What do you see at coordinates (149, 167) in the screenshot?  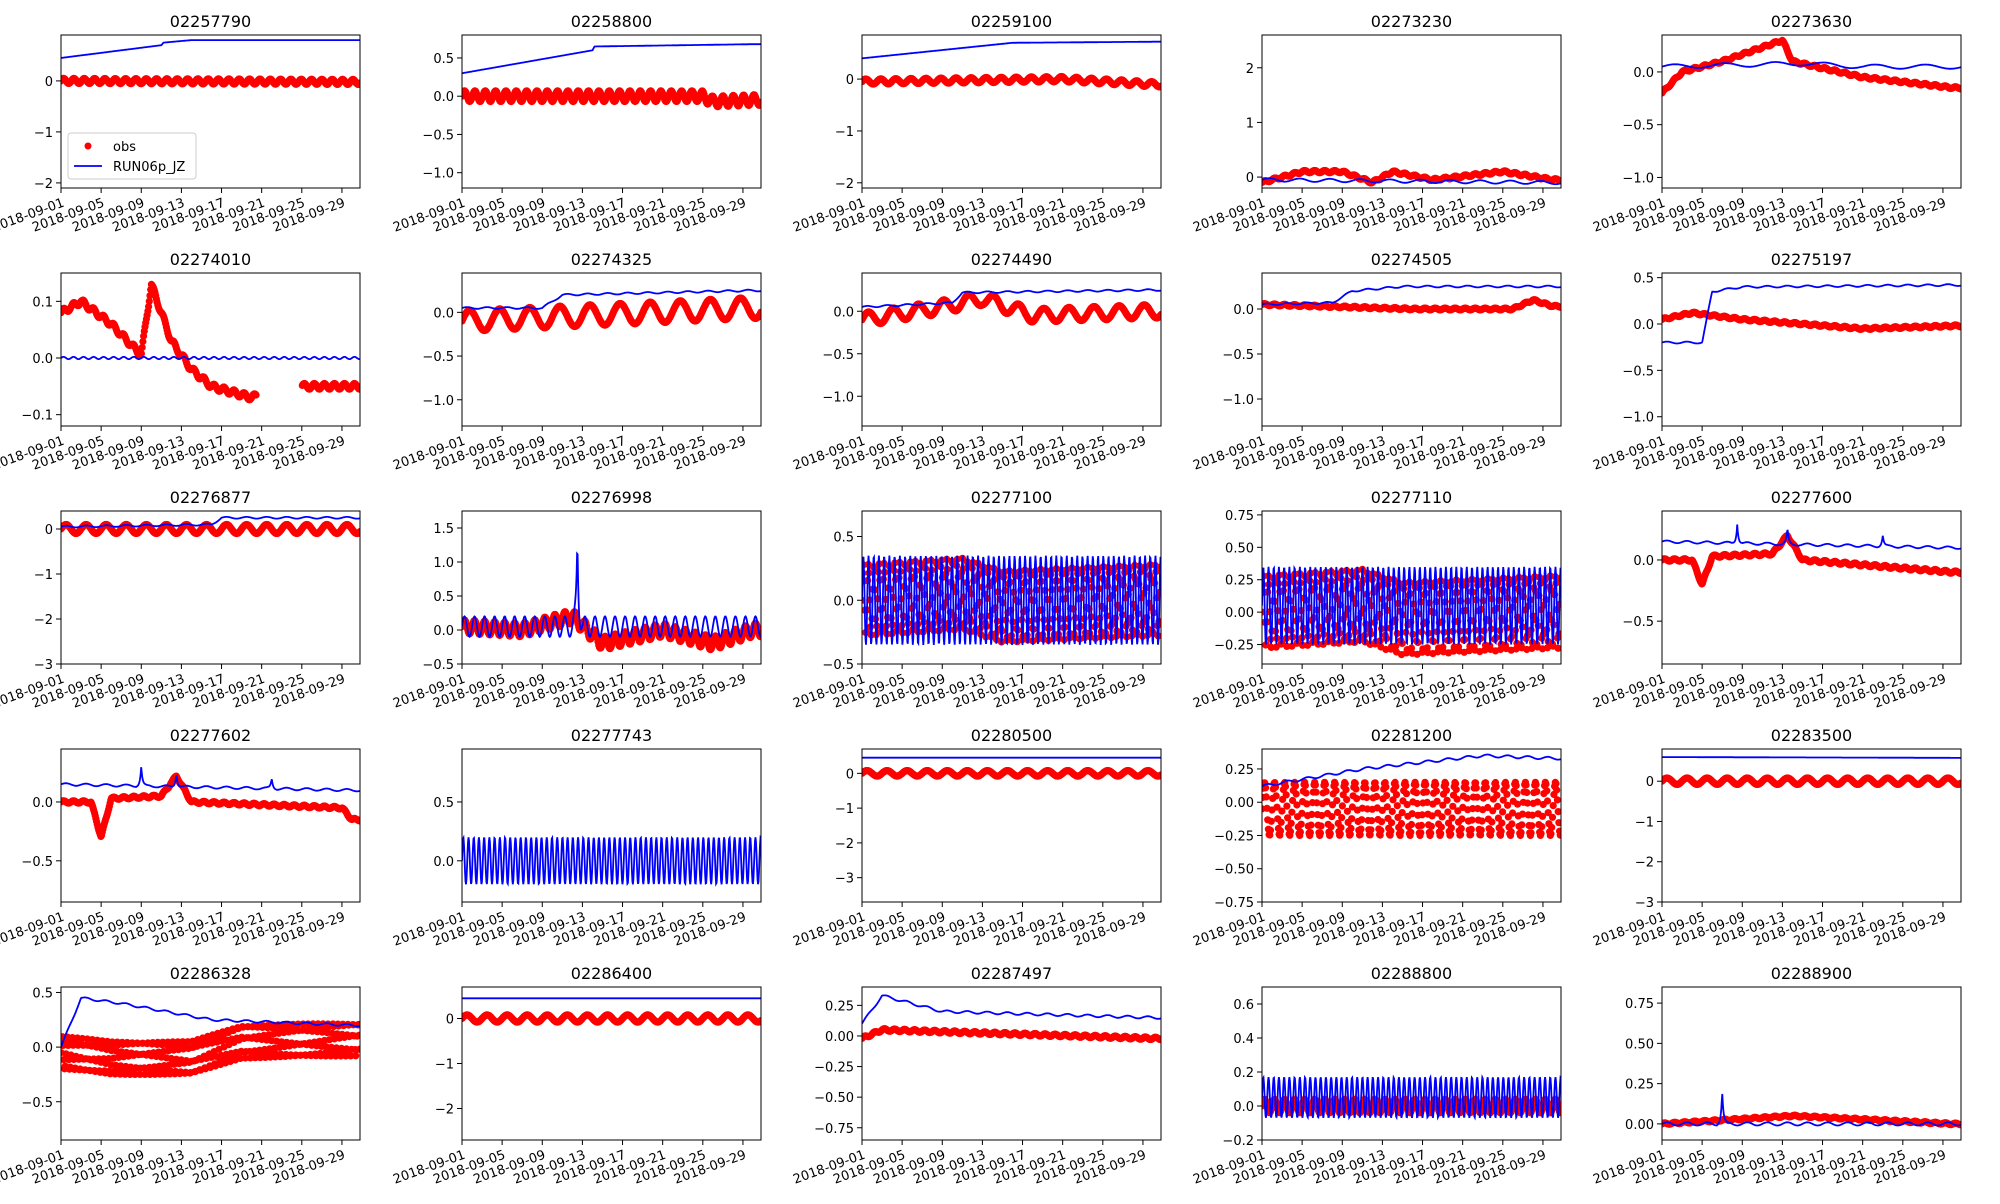 I see `legend-model-label: RUN06p_JZ` at bounding box center [149, 167].